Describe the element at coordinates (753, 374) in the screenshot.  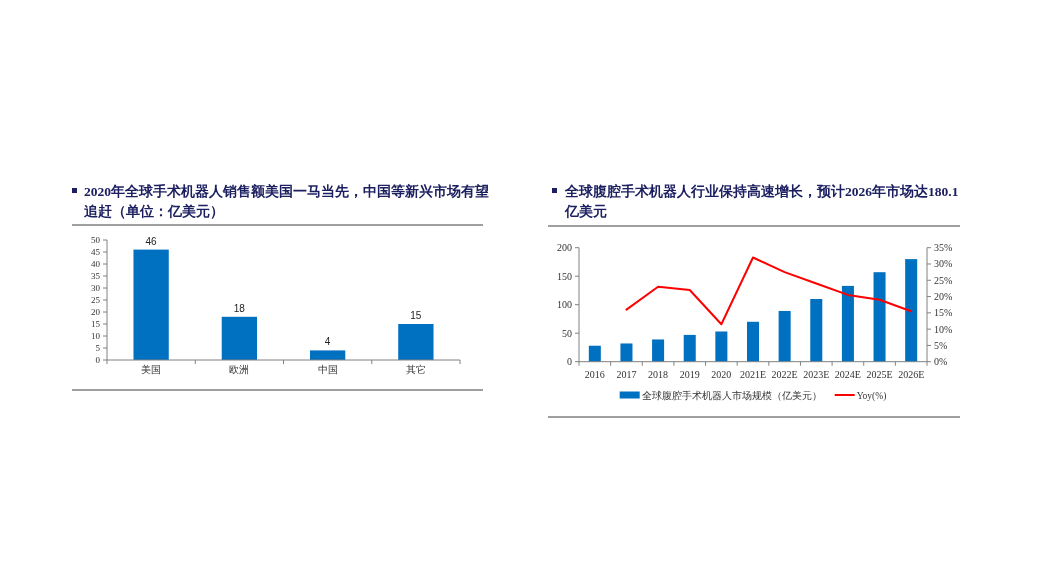
I see `x-tick-label: 2021E` at that location.